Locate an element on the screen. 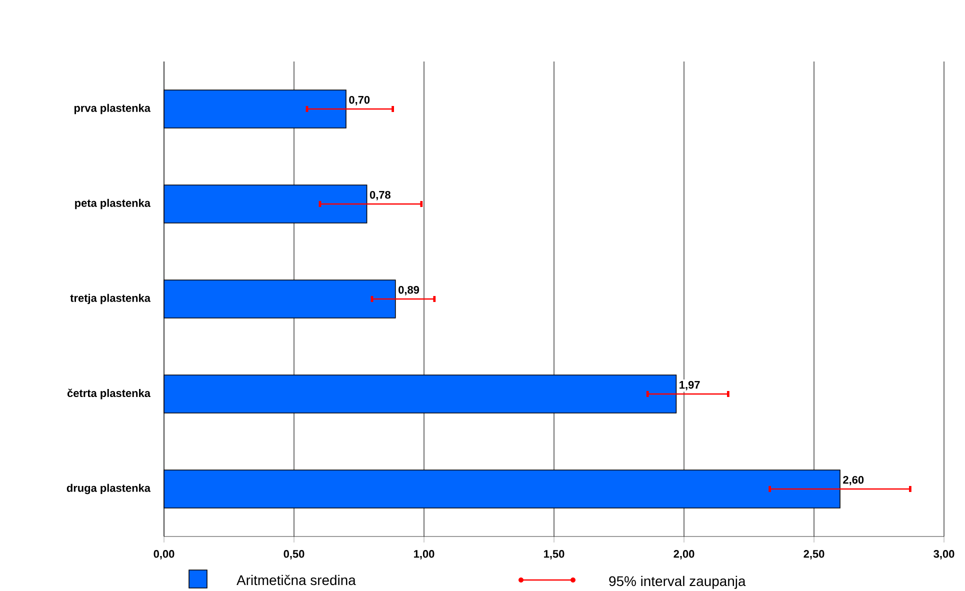  data-label: 0,70 is located at coordinates (359, 101).